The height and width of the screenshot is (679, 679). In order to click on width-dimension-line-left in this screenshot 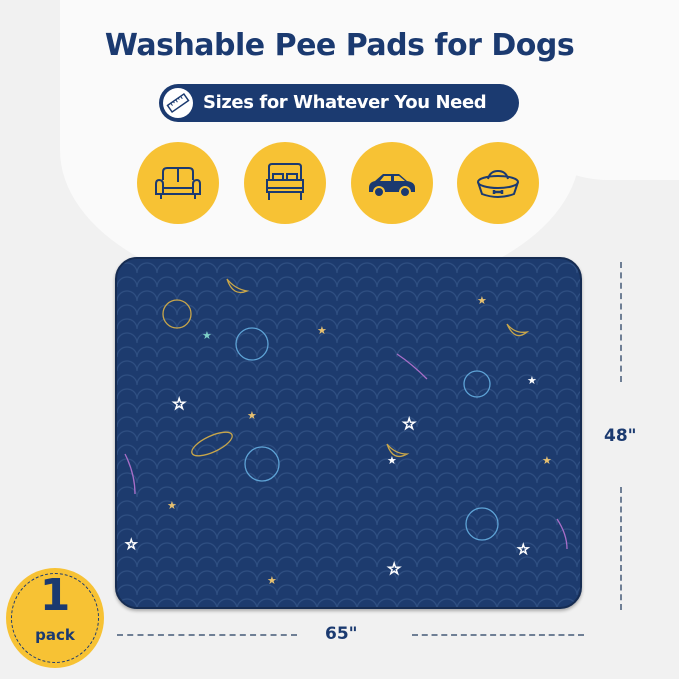, I will do `click(207, 635)`.